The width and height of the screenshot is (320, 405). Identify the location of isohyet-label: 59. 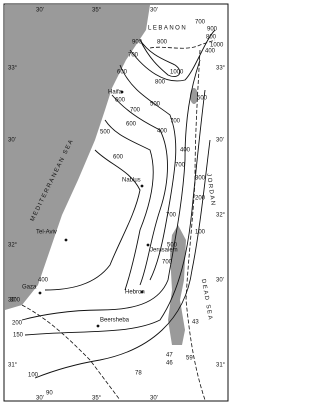
(189, 359).